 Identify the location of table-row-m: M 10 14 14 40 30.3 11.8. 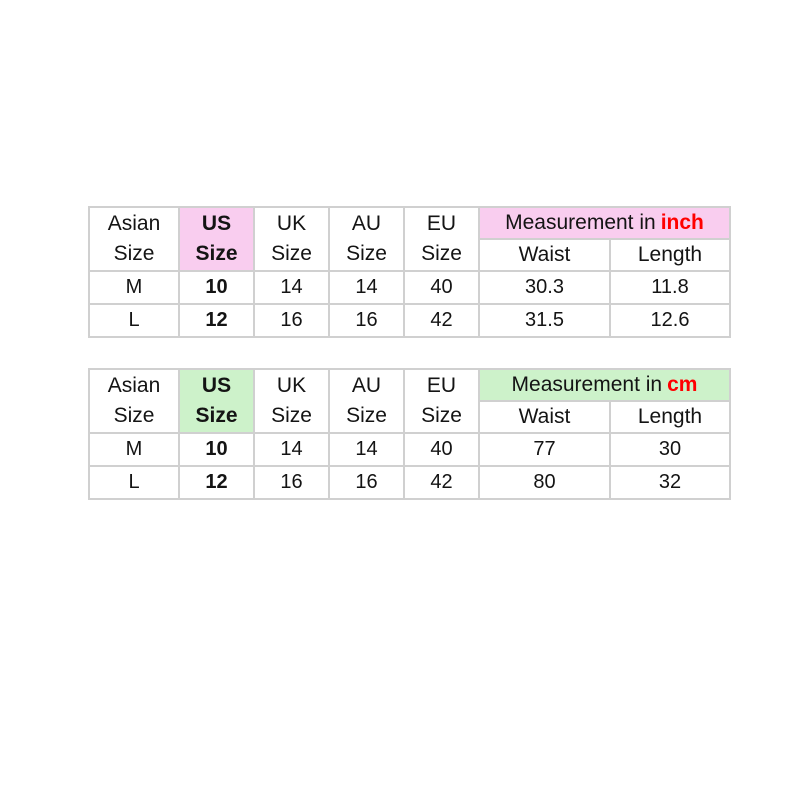
(409, 287).